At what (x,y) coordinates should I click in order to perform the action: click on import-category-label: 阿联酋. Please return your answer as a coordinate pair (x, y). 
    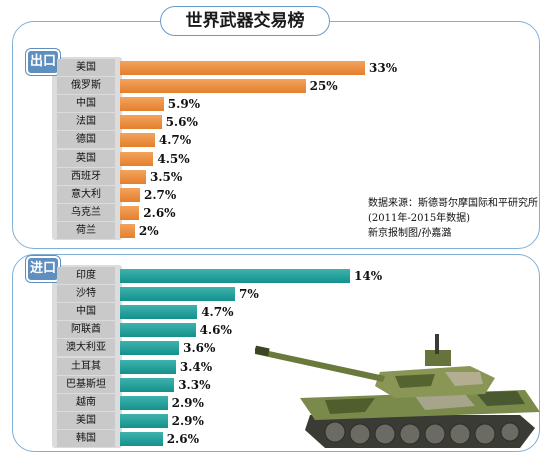
    Looking at the image, I should click on (86, 329).